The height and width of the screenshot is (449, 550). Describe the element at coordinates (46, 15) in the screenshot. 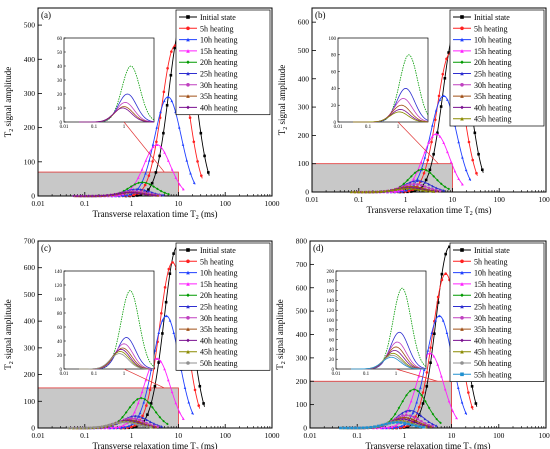

I see `panel-label: (a)` at that location.